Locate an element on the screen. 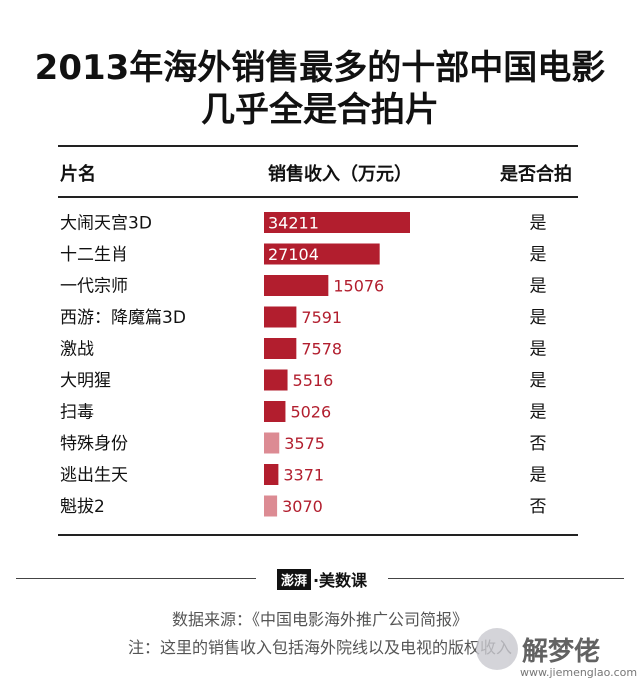 This screenshot has height=685, width=640. watermark-url: www.jiemenglao.com is located at coordinates (579, 672).